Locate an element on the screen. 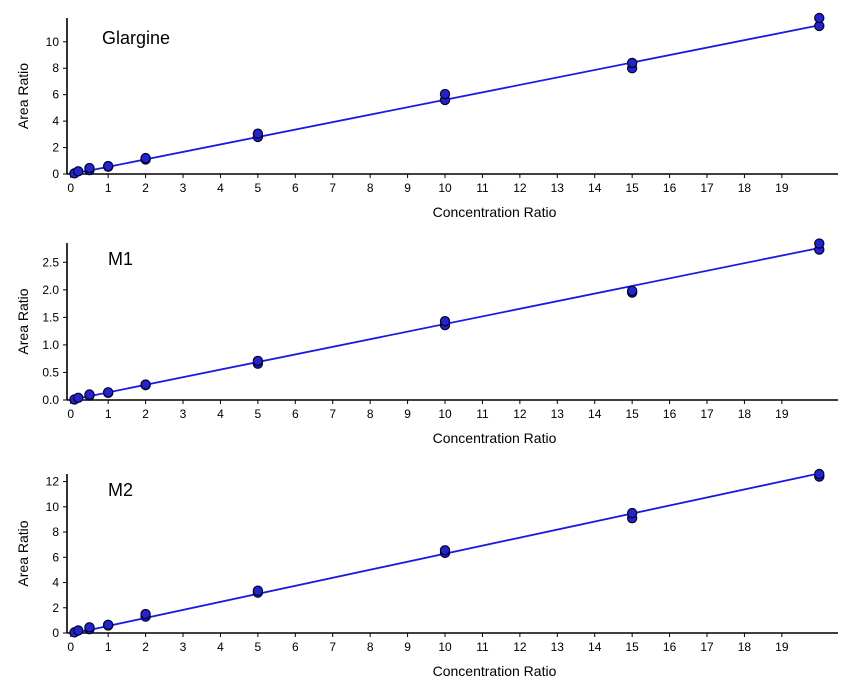 This screenshot has width=852, height=688. y-tick-label: 4 is located at coordinates (55, 121).